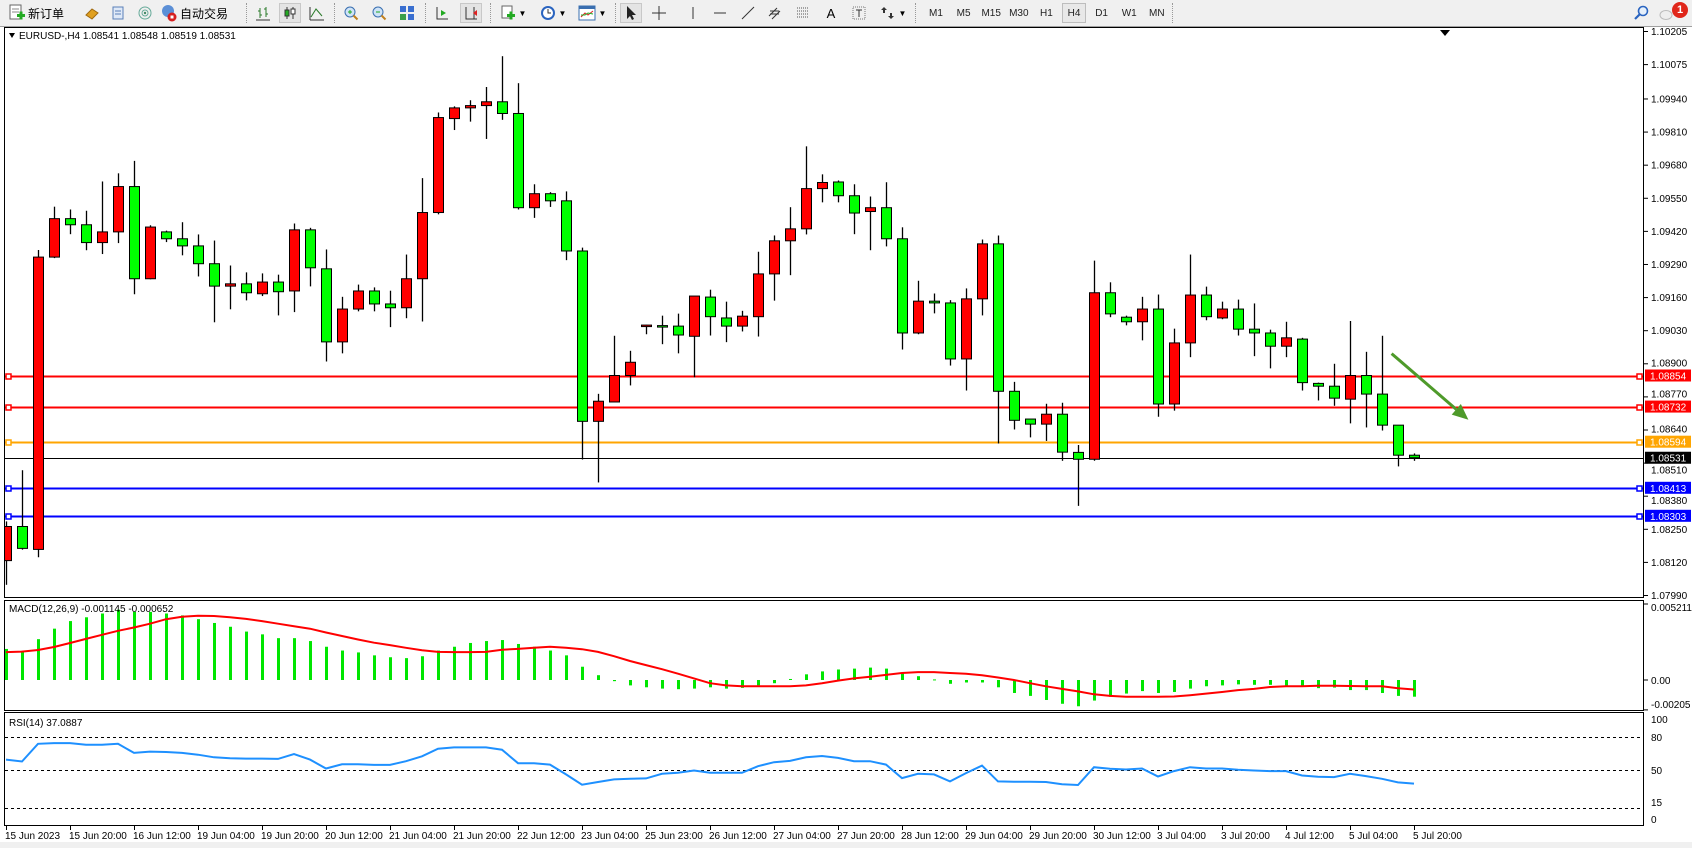 The width and height of the screenshot is (1692, 848). What do you see at coordinates (118, 13) in the screenshot?
I see `data-window-button` at bounding box center [118, 13].